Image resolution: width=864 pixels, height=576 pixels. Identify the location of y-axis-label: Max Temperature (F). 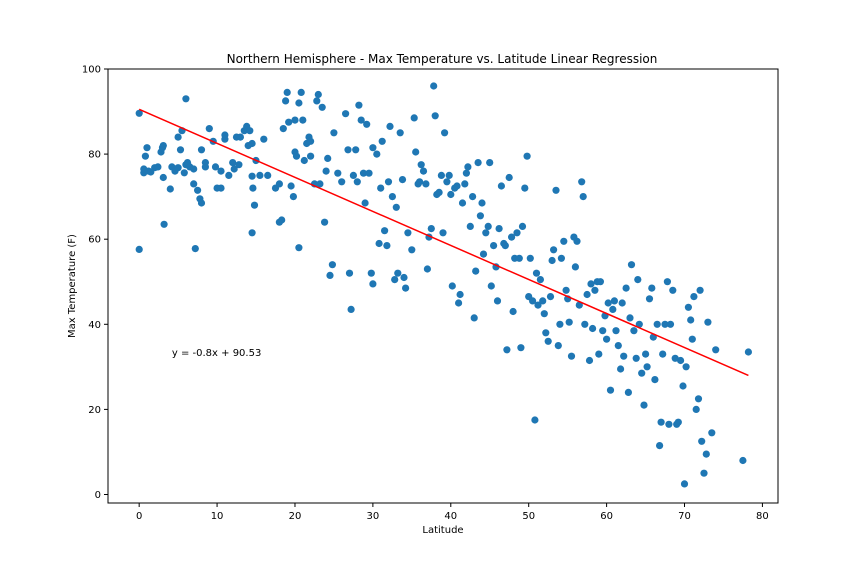
(72, 286).